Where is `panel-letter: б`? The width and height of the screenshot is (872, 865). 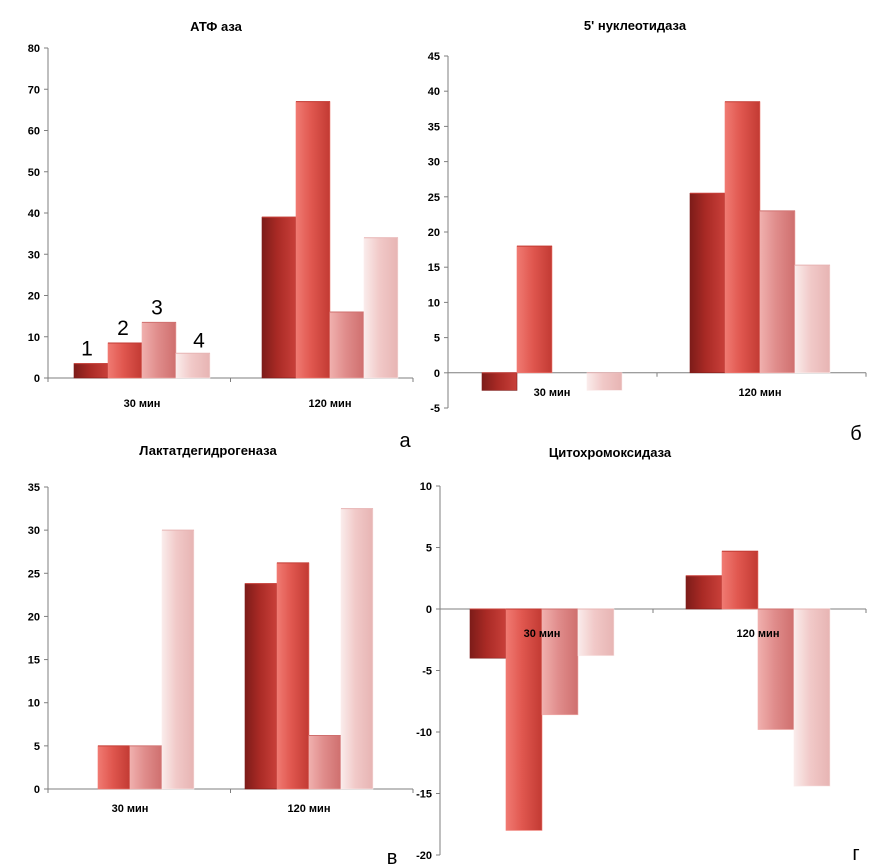
panel-letter: б is located at coordinates (855, 434).